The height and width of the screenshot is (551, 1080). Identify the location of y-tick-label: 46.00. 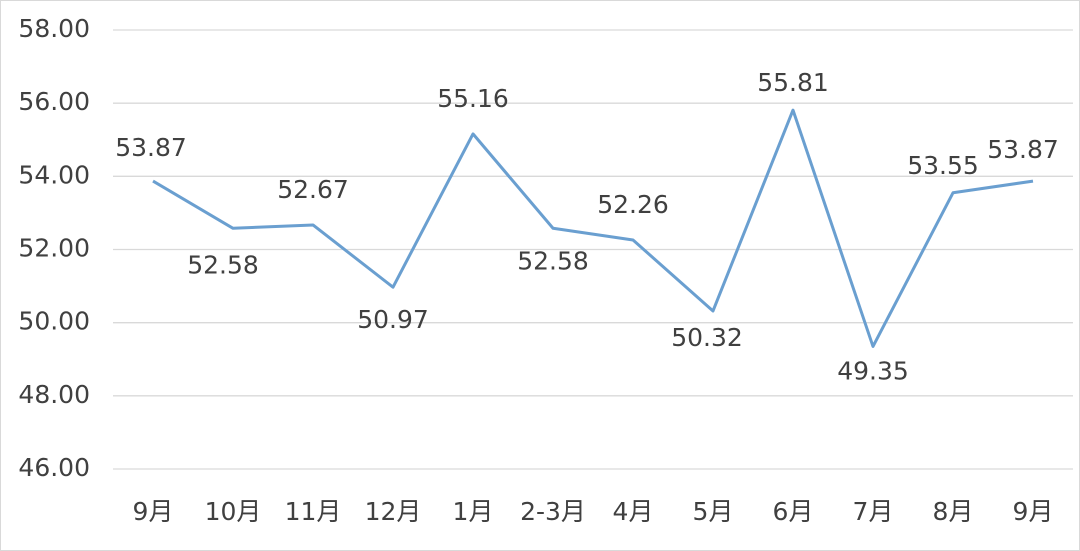
(54, 467).